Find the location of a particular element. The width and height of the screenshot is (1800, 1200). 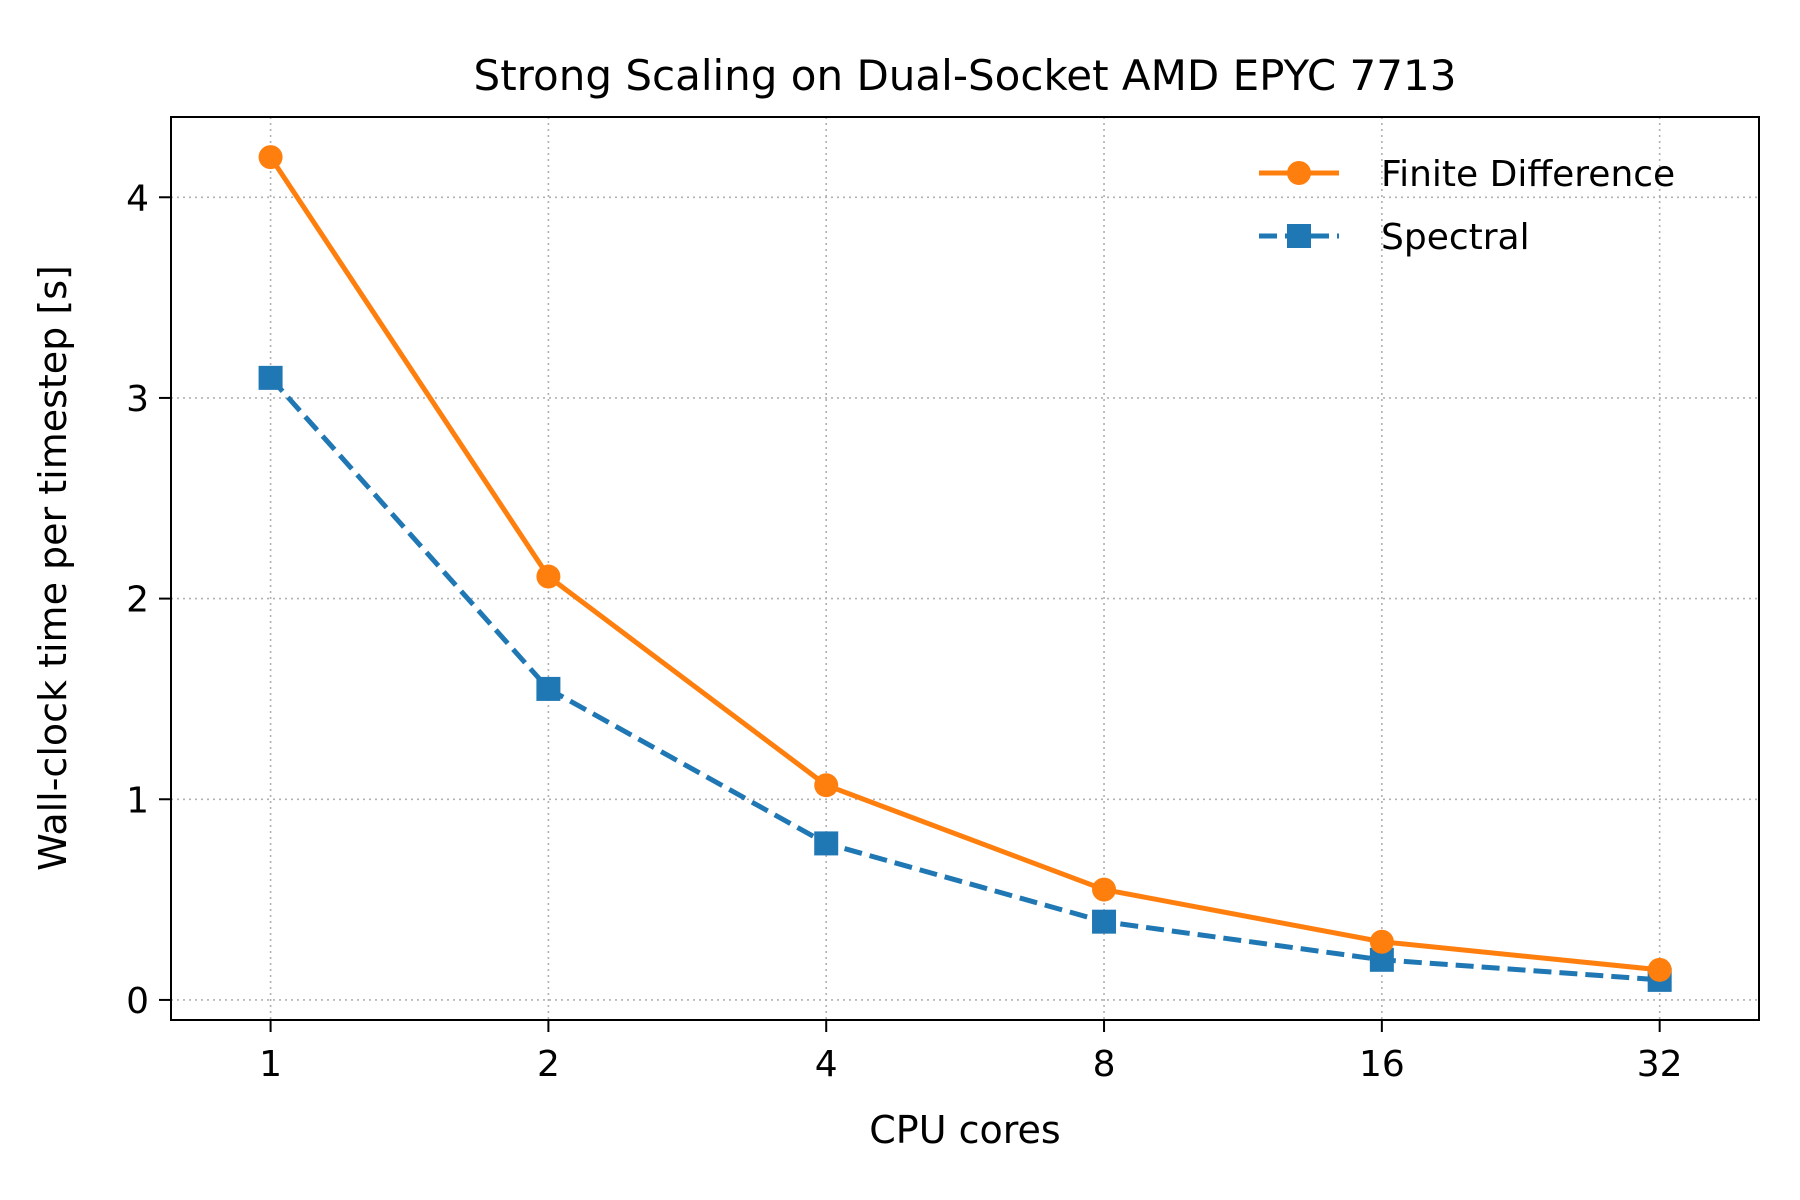

x-tick-label: 1 is located at coordinates (270, 1064).